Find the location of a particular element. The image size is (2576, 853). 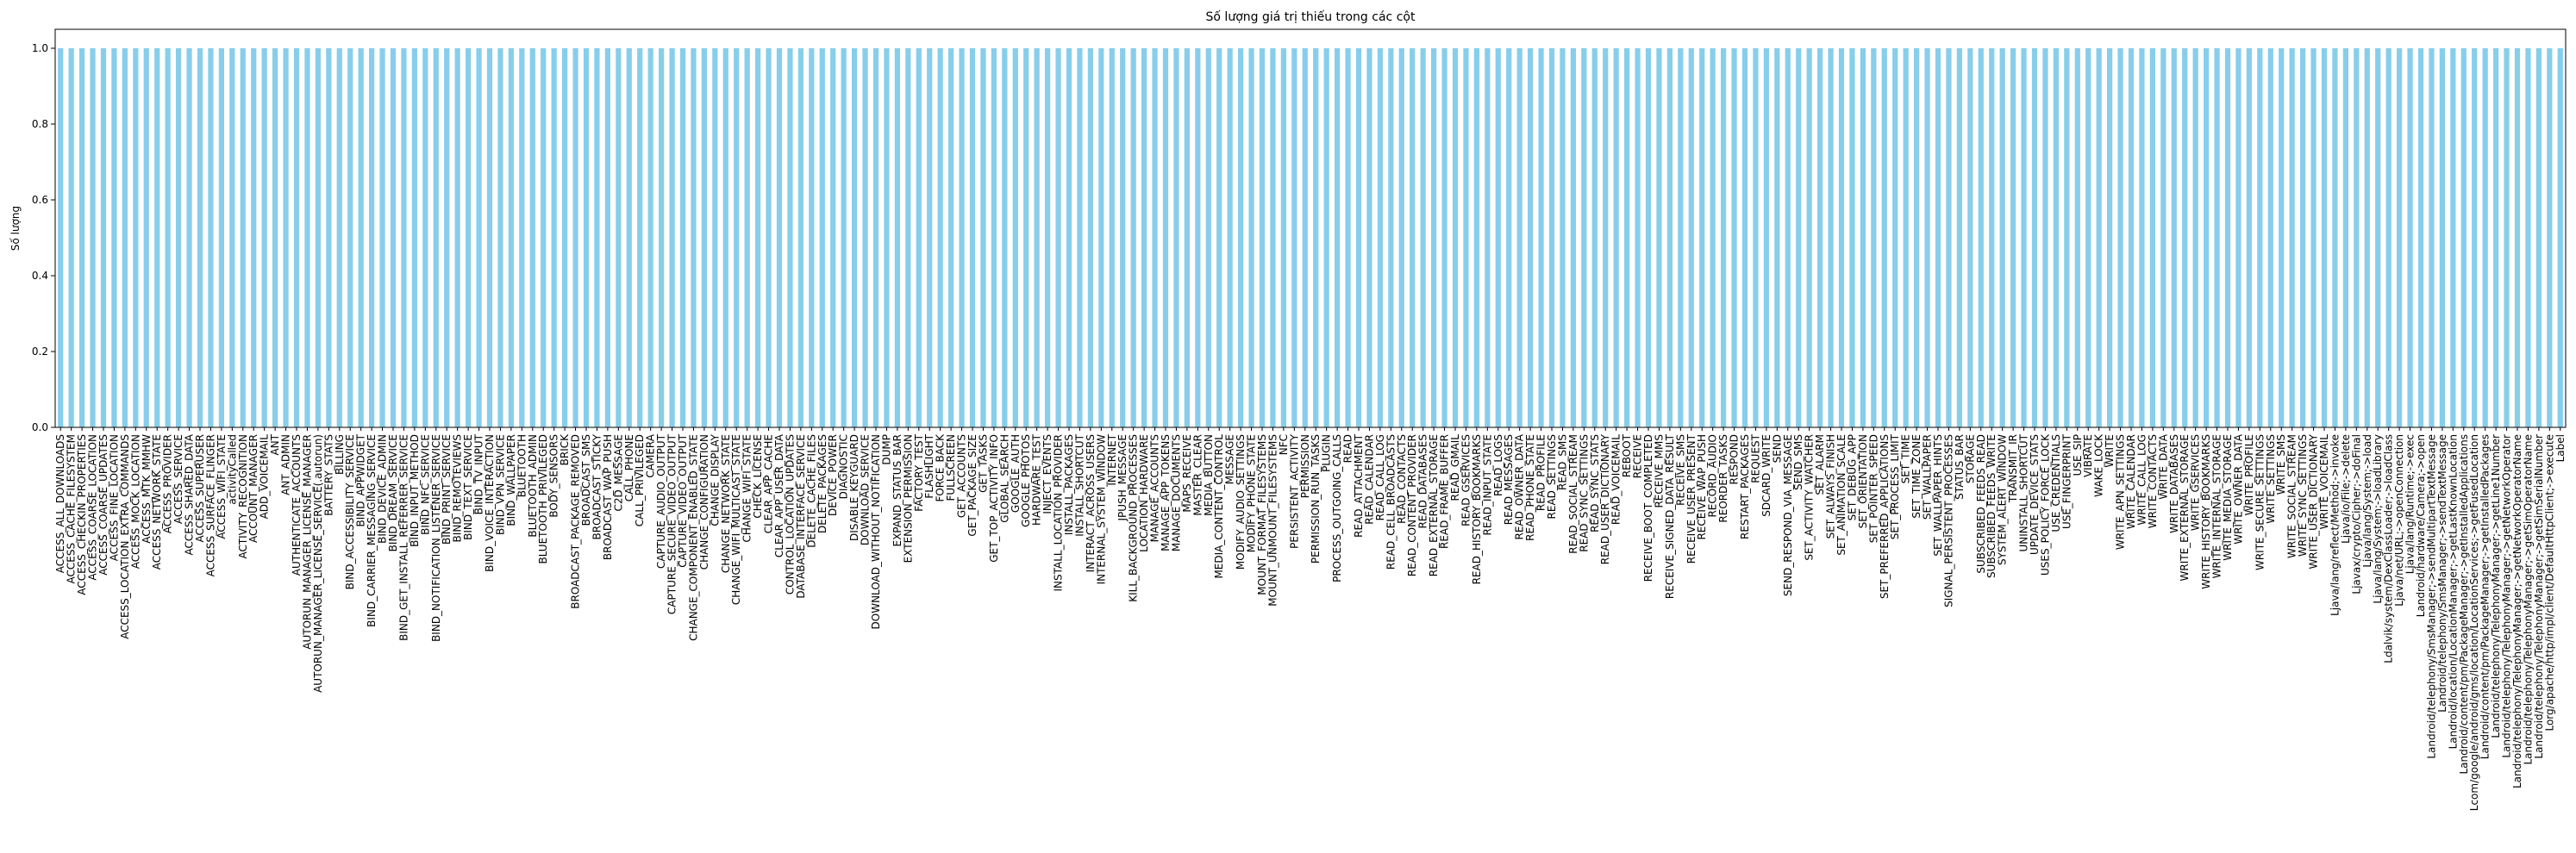

x-tick-label: SET_ALARM is located at coordinates (1820, 464).